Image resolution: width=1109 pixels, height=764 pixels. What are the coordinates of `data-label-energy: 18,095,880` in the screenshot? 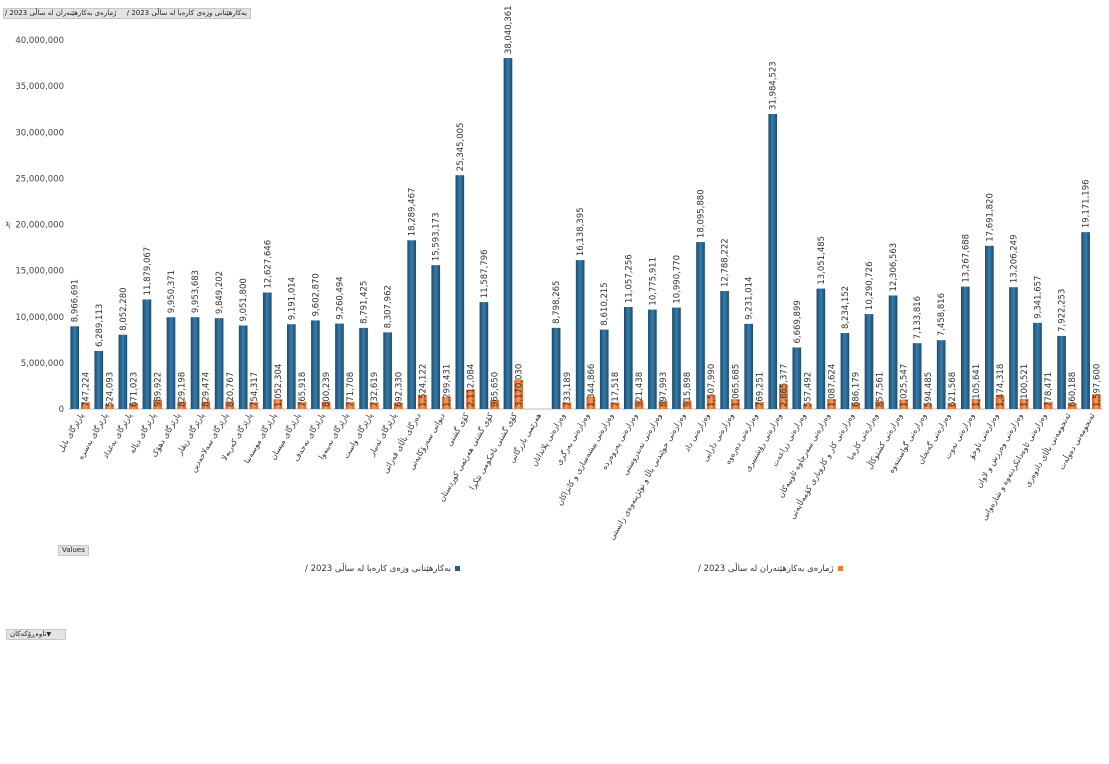 It's located at (702, 213).